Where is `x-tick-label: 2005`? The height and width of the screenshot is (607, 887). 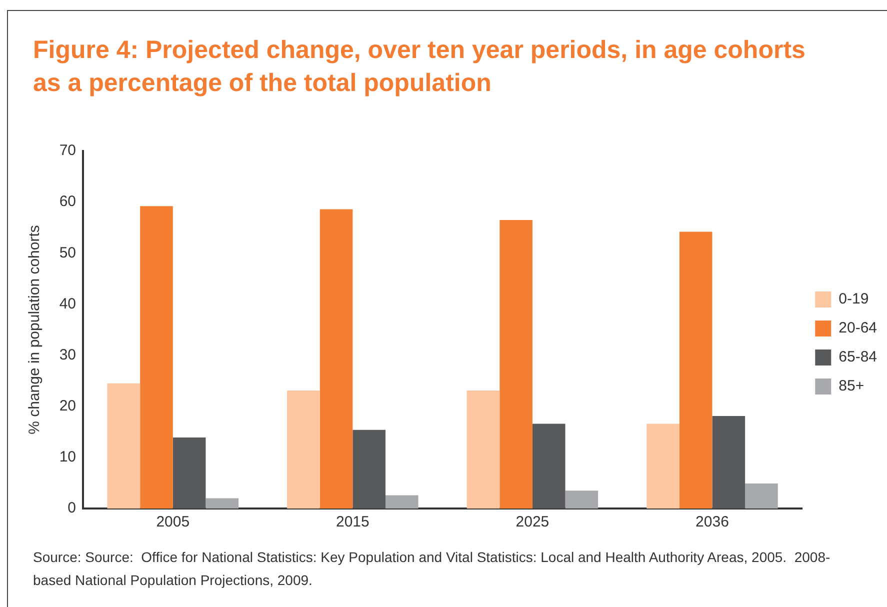 x-tick-label: 2005 is located at coordinates (173, 522).